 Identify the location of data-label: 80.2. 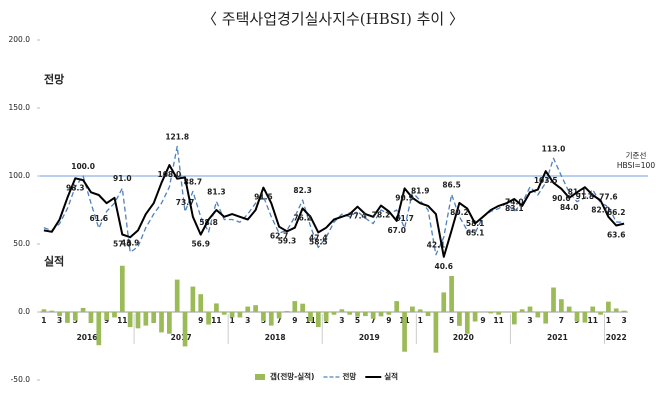
(459, 212).